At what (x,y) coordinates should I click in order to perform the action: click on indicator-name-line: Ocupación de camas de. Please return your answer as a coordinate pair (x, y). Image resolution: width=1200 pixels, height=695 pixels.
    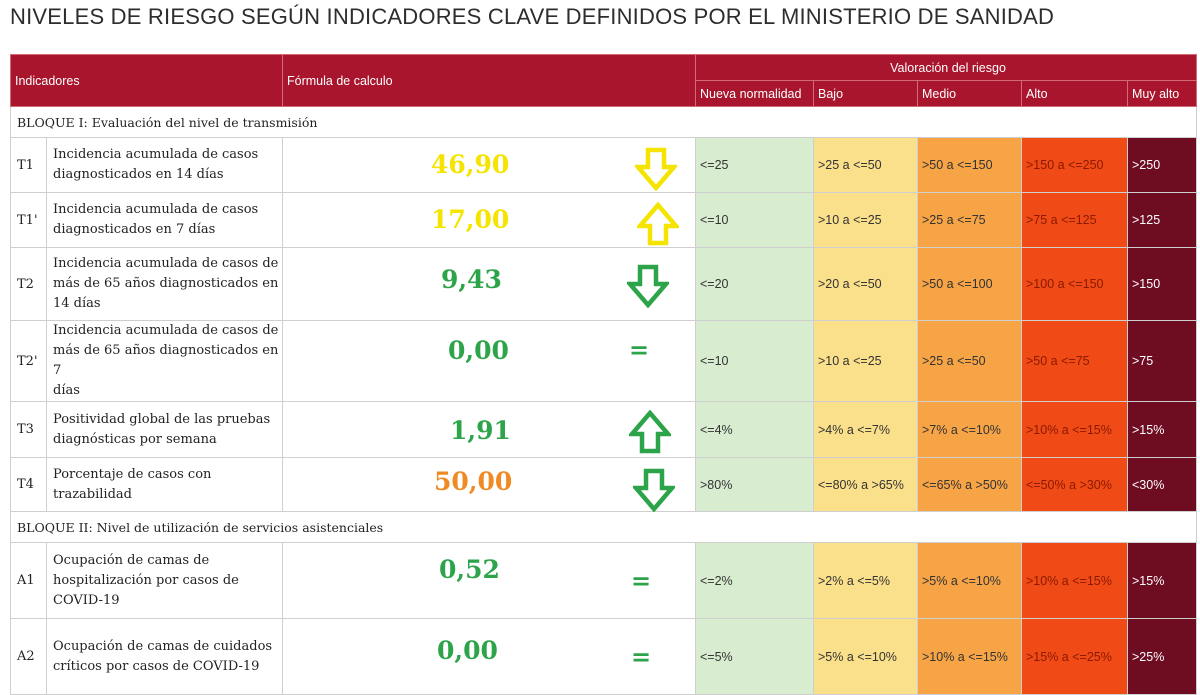
    Looking at the image, I should click on (131, 560).